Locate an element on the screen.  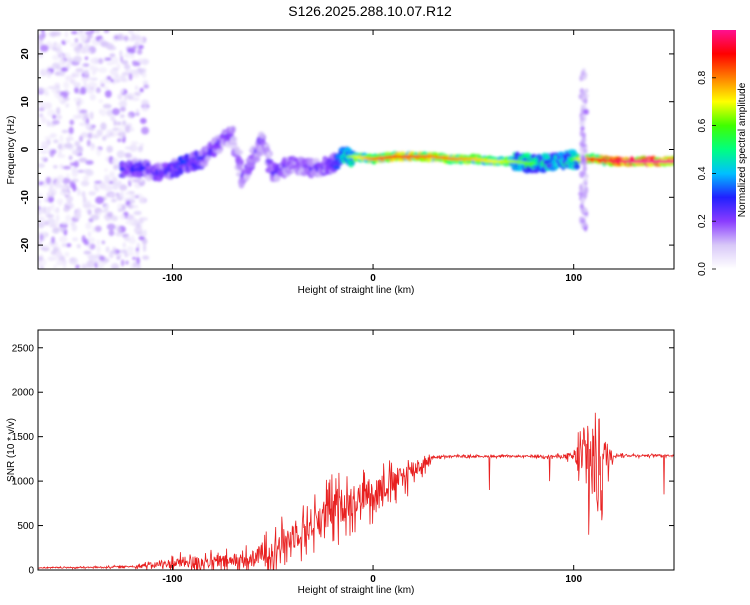
spectrogram-ytick-label: -20 is located at coordinates (25, 244).